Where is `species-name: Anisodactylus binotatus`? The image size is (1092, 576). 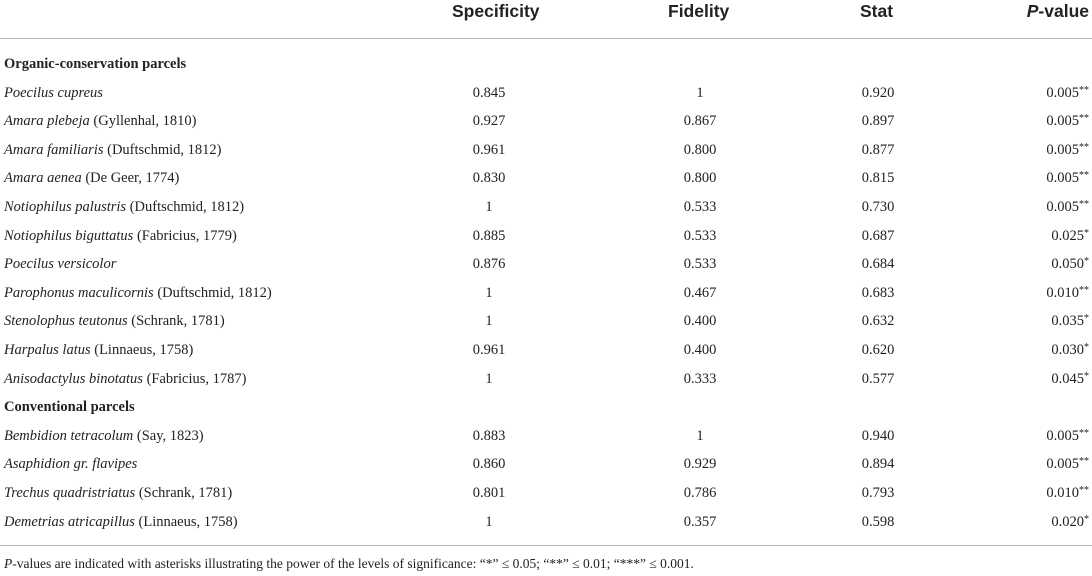
species-name: Anisodactylus binotatus is located at coordinates (73, 378).